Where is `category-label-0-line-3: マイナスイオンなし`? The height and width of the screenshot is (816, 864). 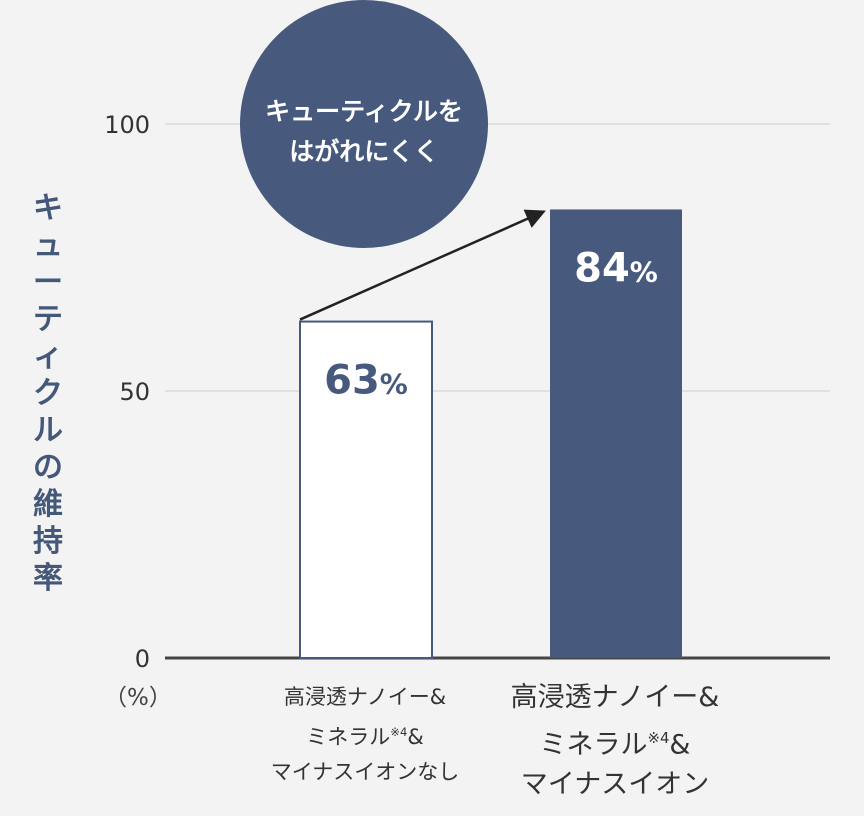 category-label-0-line-3: マイナスイオンなし is located at coordinates (365, 772).